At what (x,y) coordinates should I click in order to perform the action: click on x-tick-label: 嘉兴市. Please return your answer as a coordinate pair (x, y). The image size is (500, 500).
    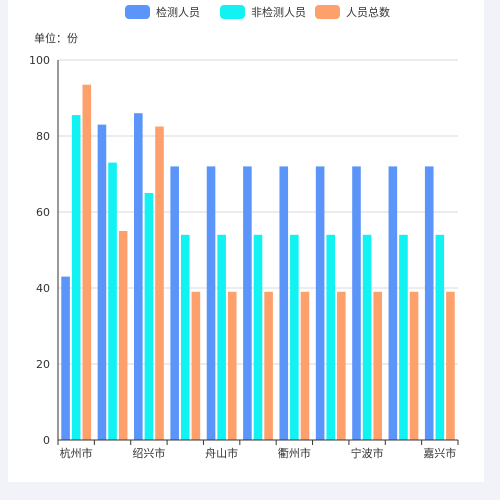
    Looking at the image, I should click on (439, 453).